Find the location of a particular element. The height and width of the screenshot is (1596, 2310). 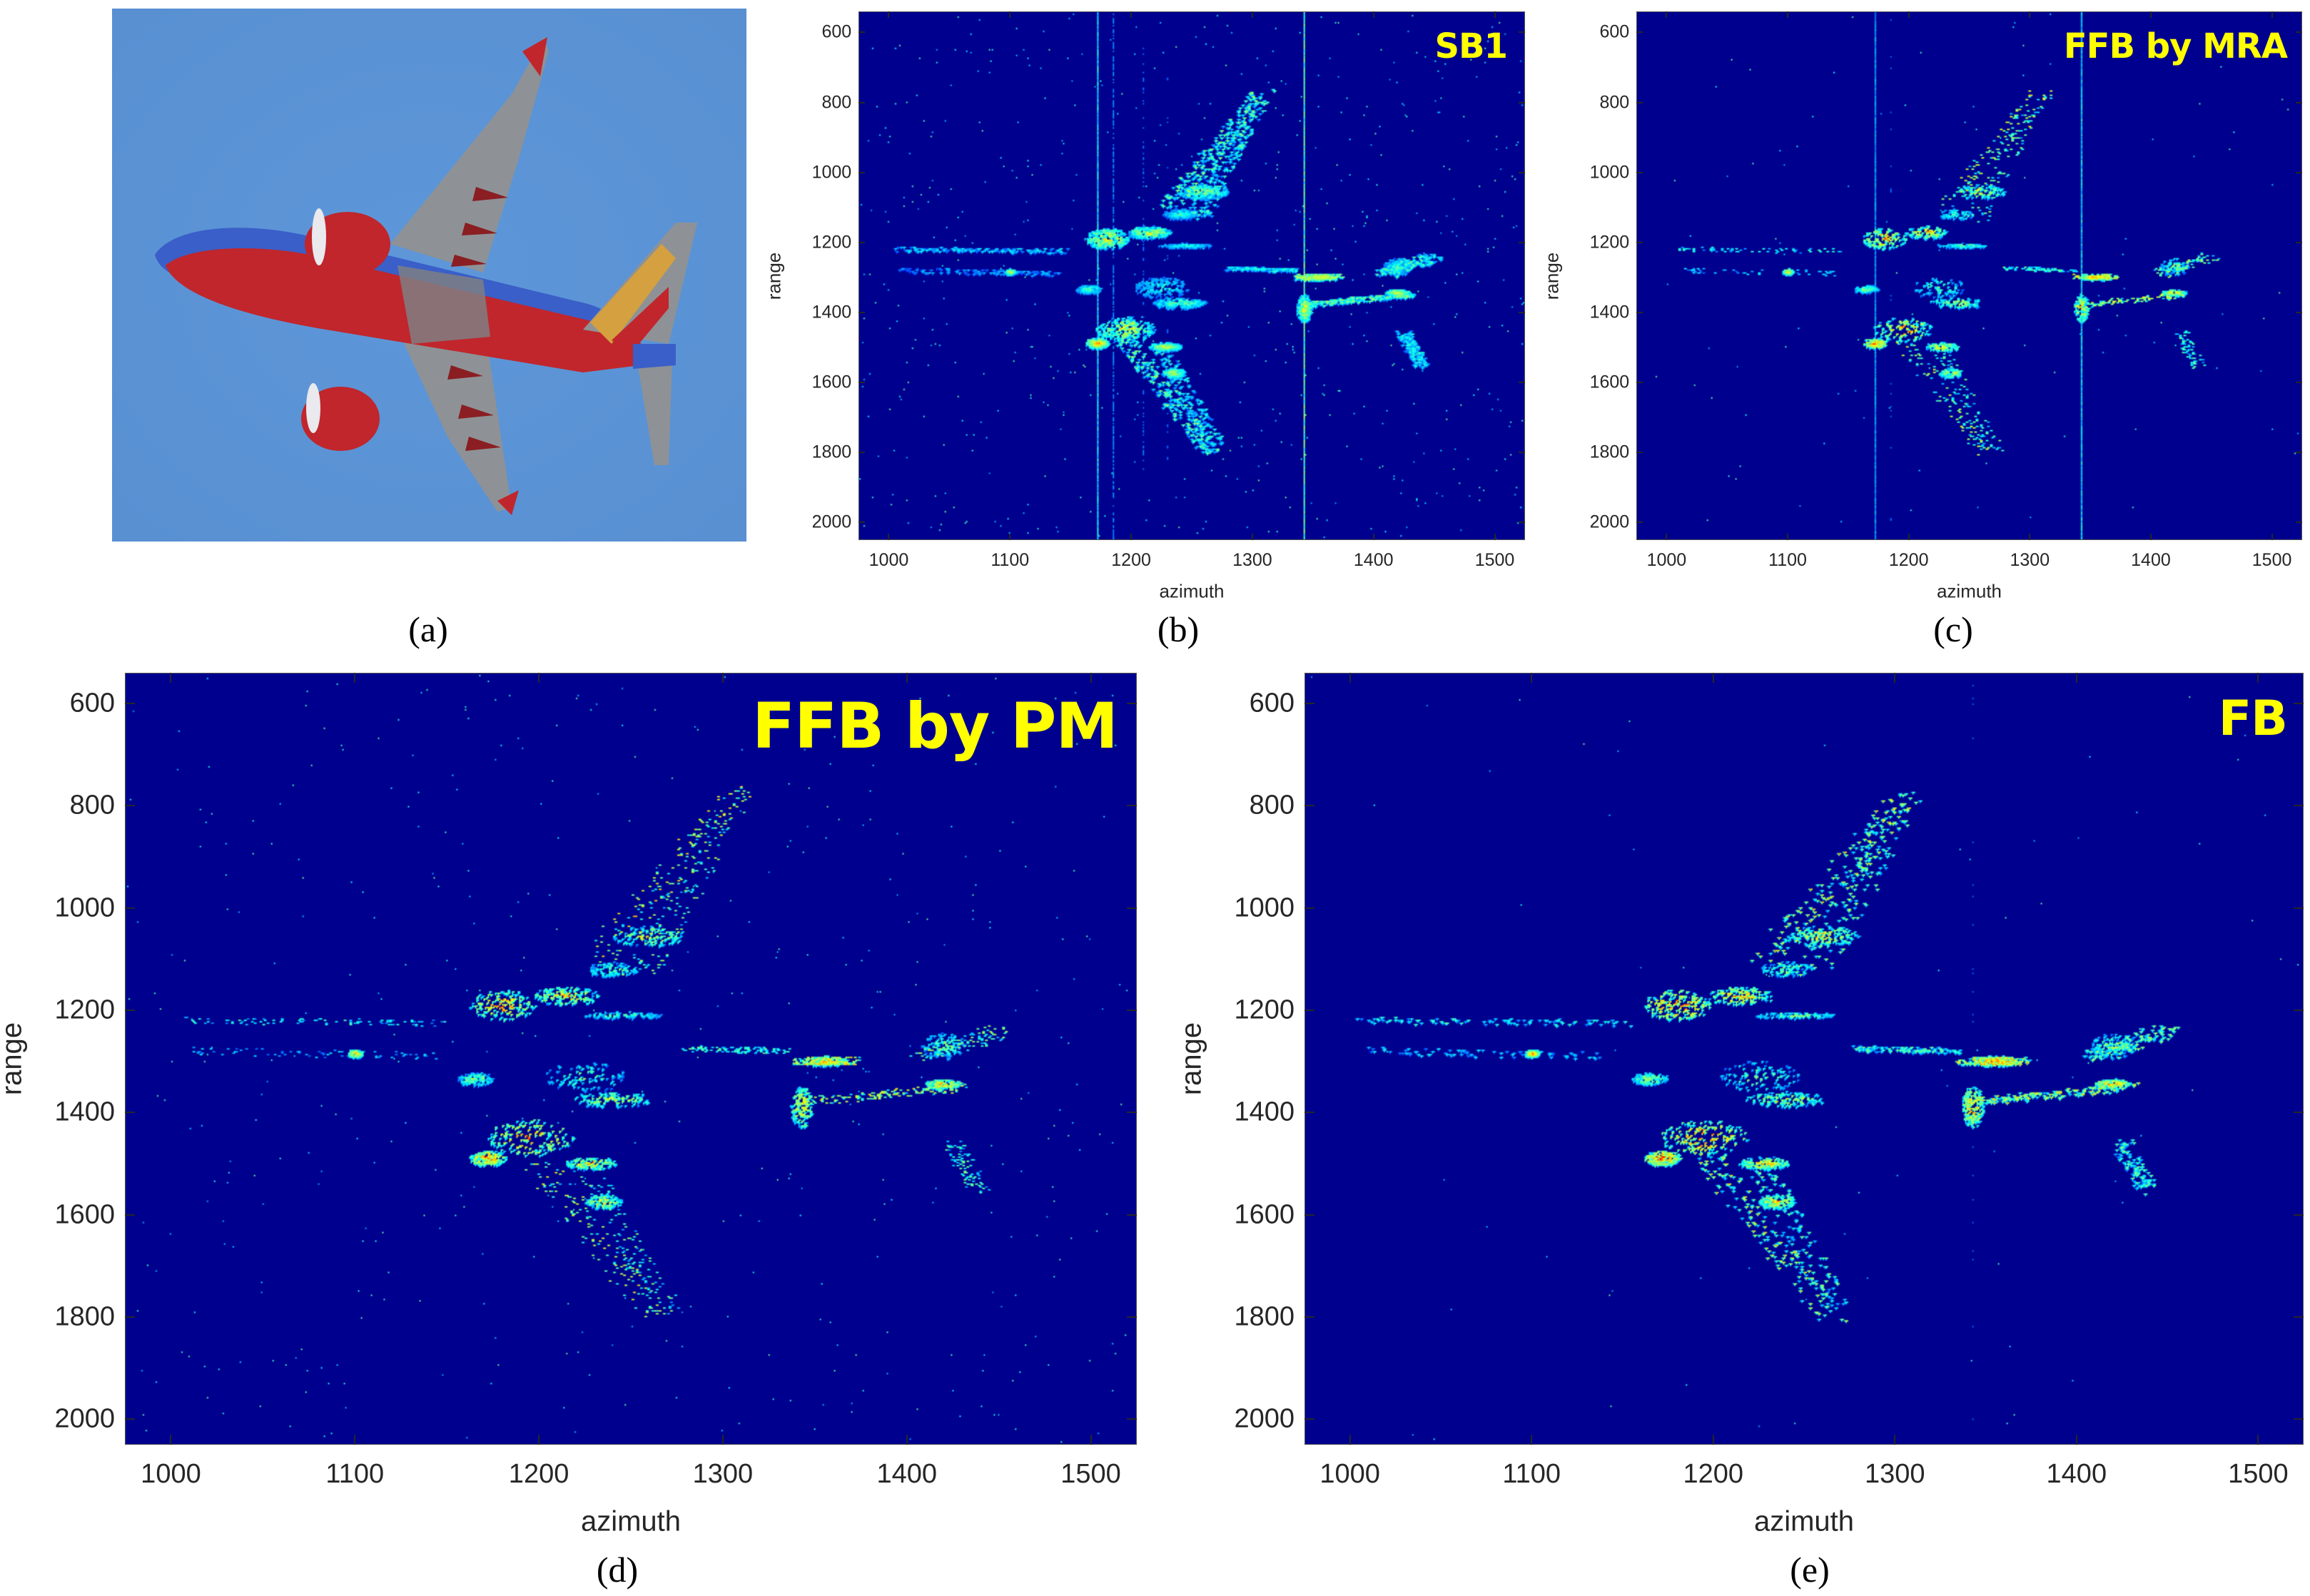

airplane-icon is located at coordinates (429, 275).